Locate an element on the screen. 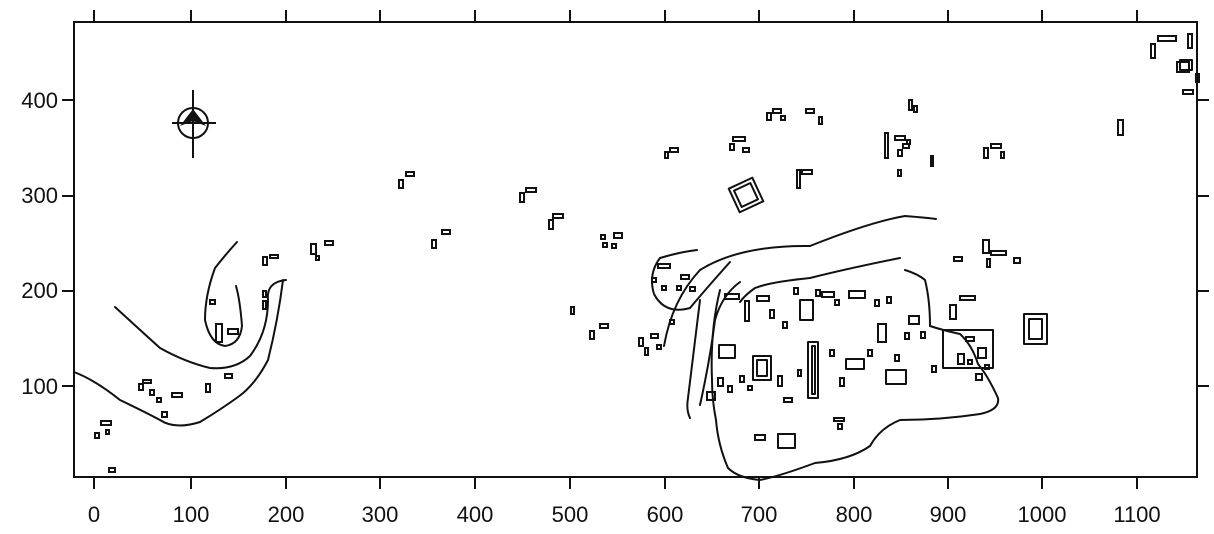 Image resolution: width=1214 pixels, height=534 pixels. x-tick-label: 200 is located at coordinates (286, 514).